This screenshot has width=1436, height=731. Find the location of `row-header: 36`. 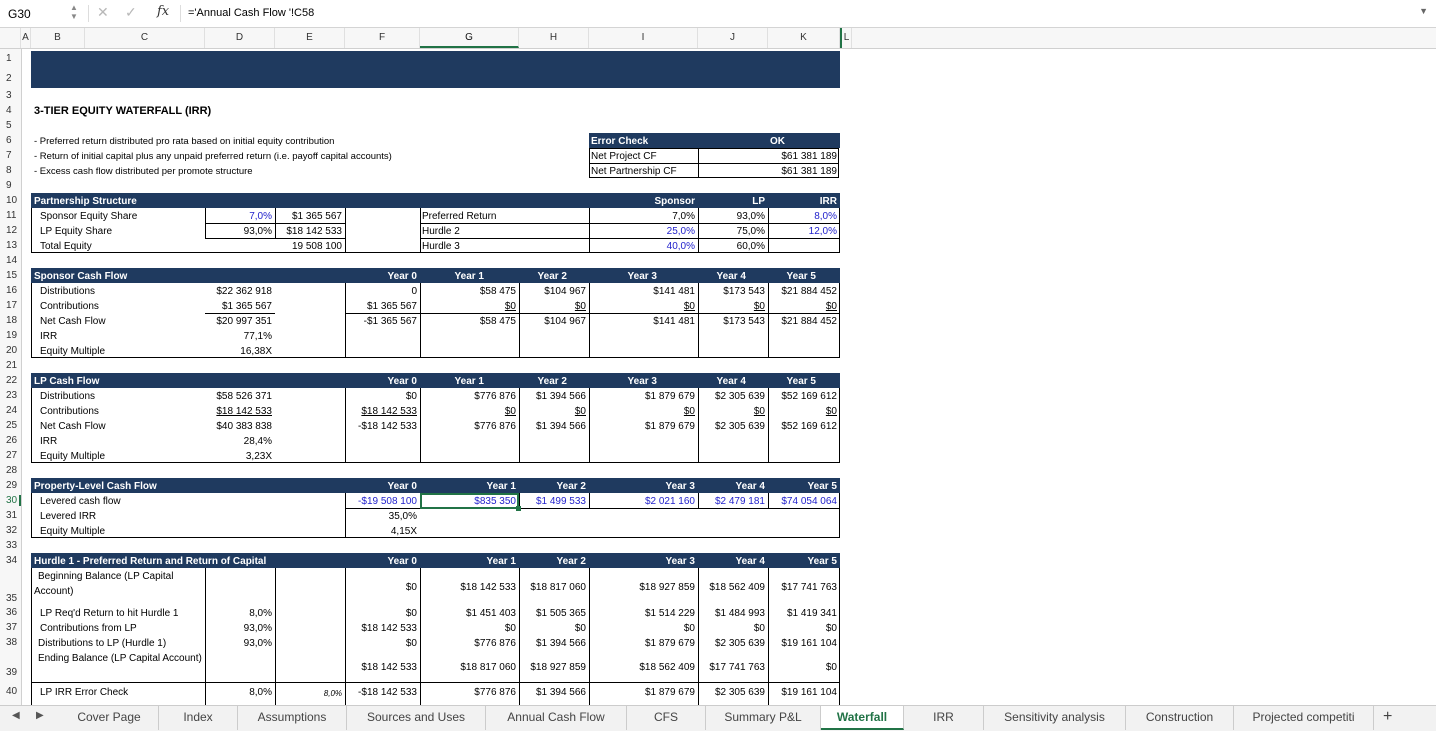

row-header: 36 is located at coordinates (12, 612).